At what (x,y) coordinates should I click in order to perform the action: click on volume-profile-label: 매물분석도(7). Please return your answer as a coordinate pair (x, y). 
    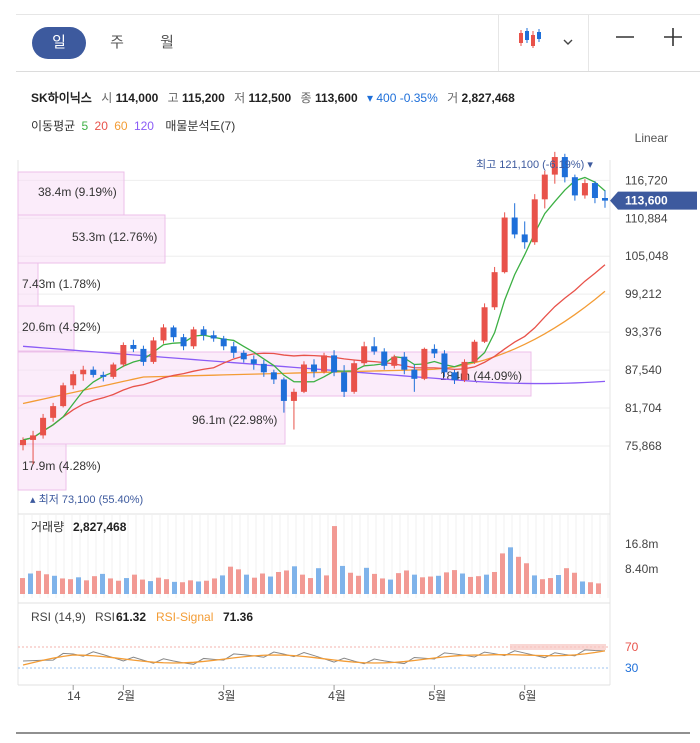
    Looking at the image, I should click on (200, 126).